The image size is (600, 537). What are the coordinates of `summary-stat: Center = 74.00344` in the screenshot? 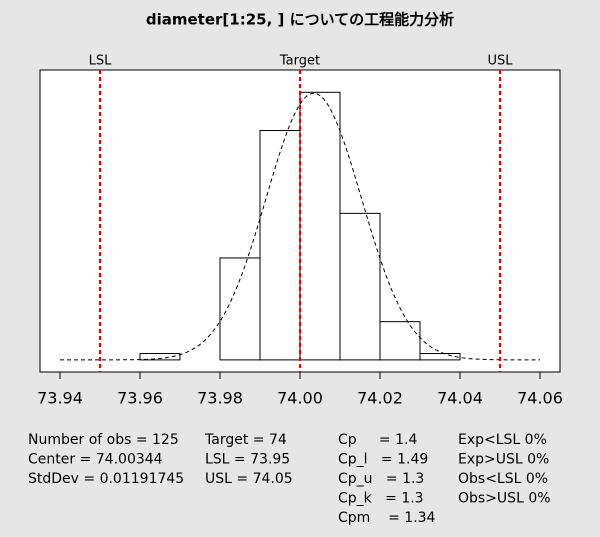 It's located at (95, 460).